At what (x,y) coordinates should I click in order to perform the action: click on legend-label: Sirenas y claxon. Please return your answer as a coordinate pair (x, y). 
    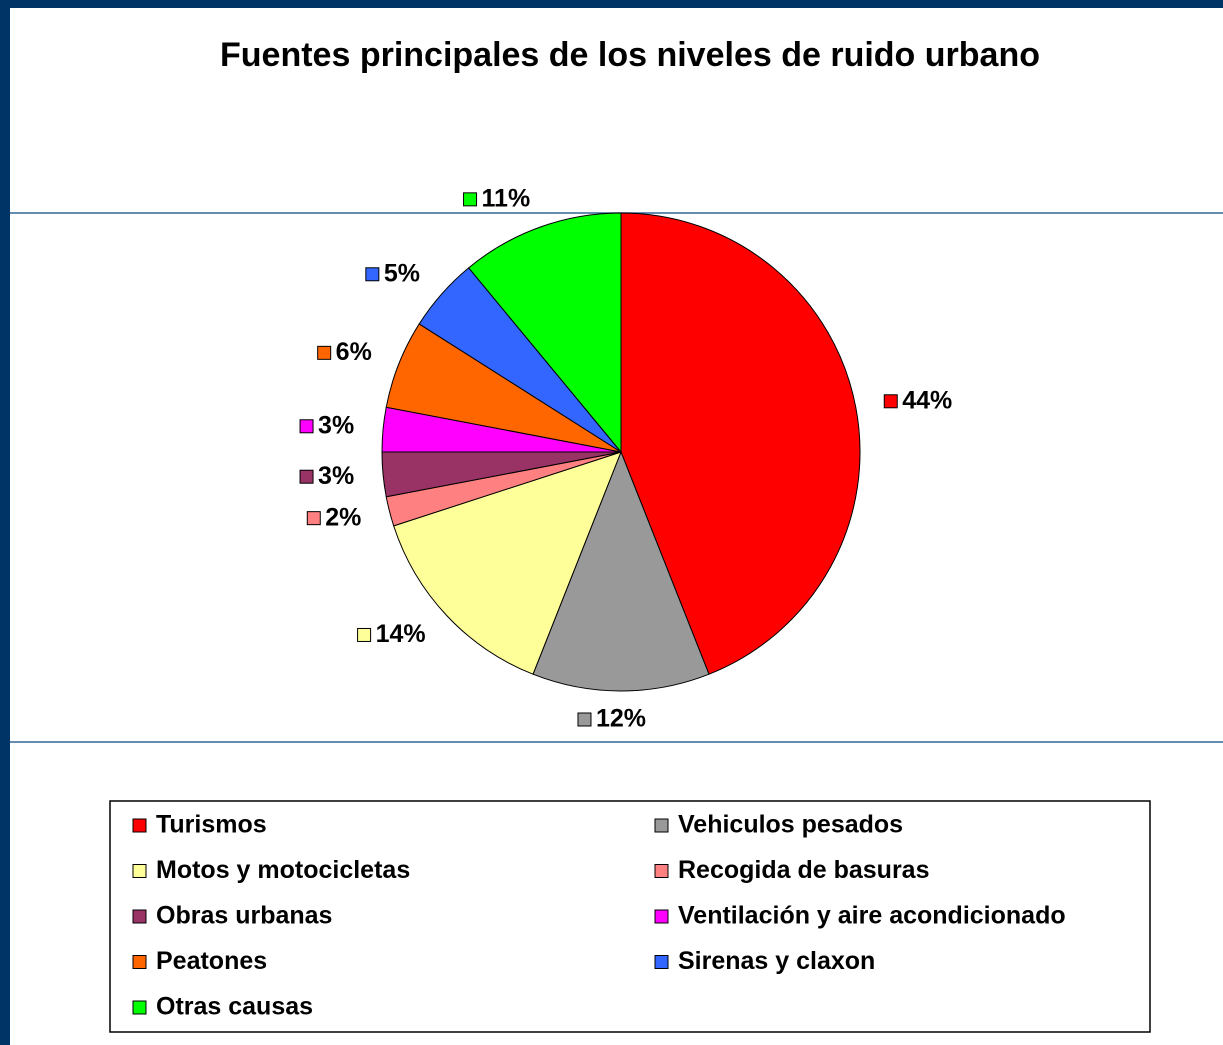
    Looking at the image, I should click on (776, 961).